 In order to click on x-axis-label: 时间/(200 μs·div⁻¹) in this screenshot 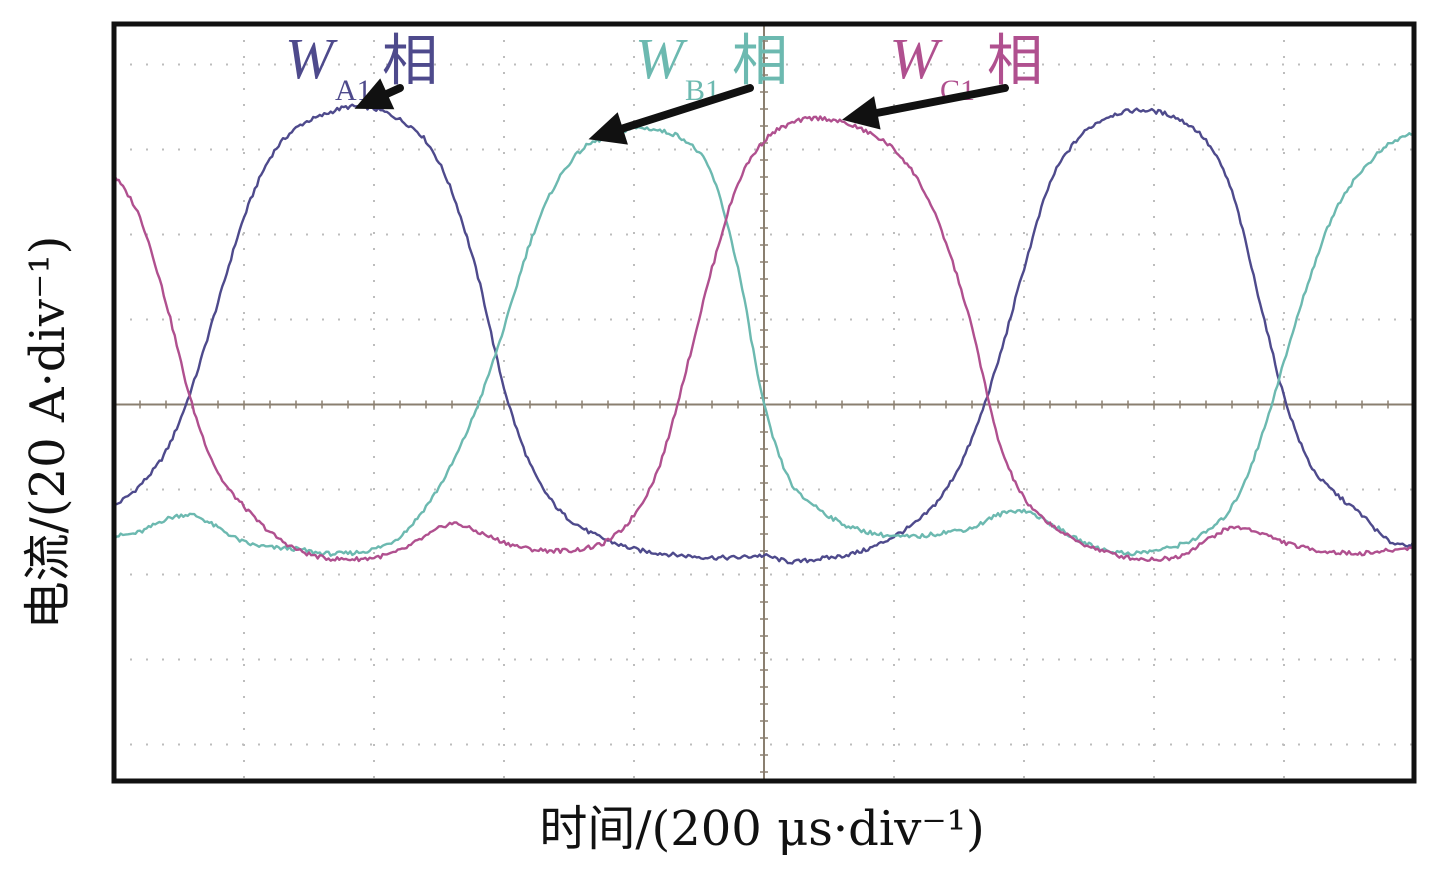, I will do `click(761, 829)`.